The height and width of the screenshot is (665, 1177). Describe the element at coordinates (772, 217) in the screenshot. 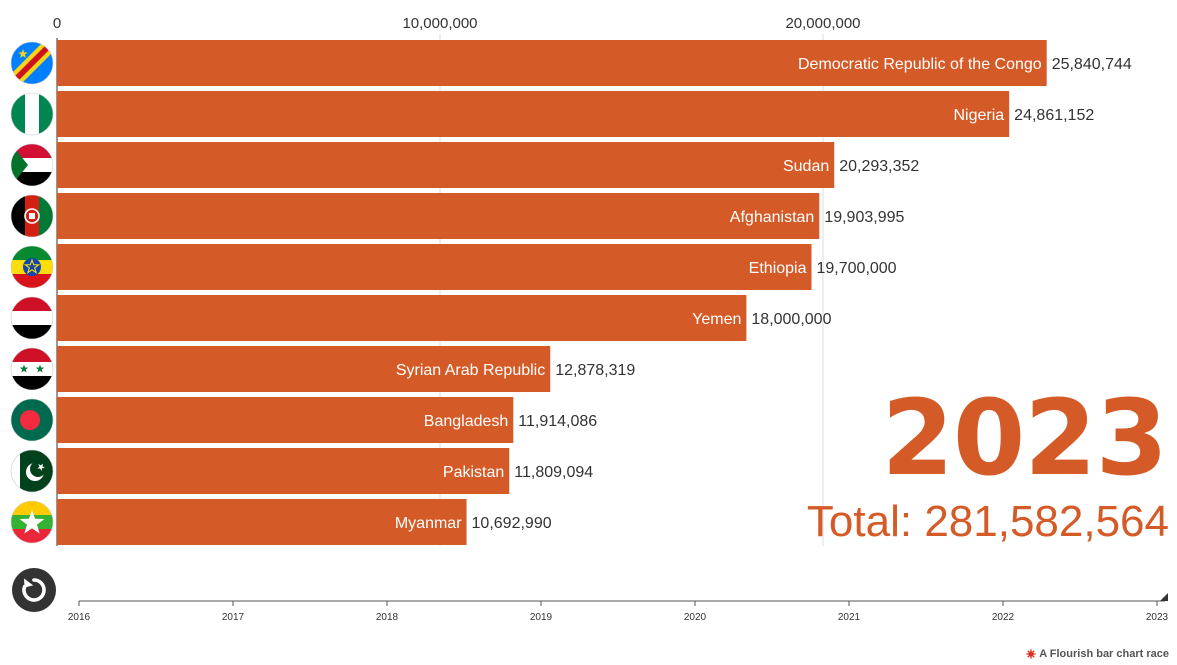

I see `bar-category-label: Afghanistan` at that location.